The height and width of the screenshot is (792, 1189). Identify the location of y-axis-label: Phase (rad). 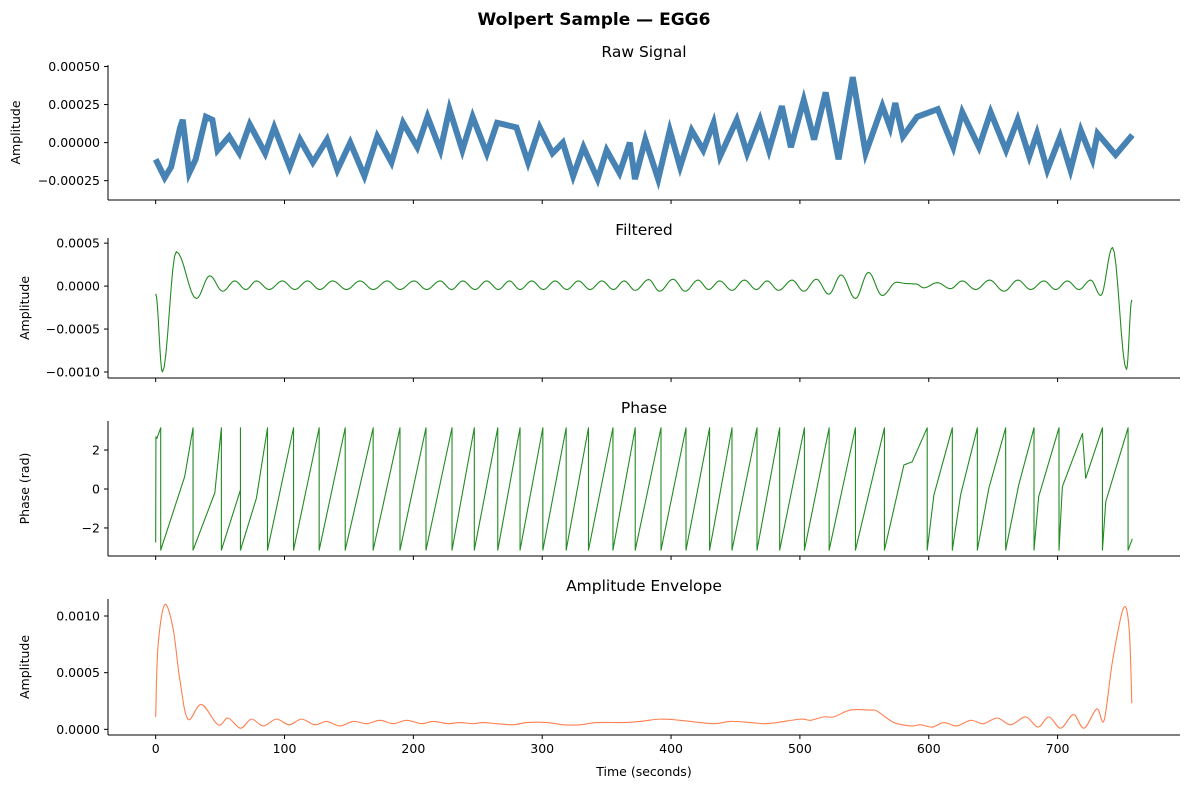
(24, 489).